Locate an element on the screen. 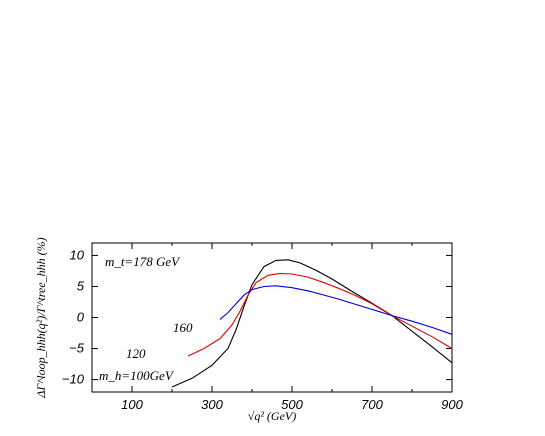 Image resolution: width=545 pixels, height=436 pixels. x-tick-label: 100 is located at coordinates (132, 404).